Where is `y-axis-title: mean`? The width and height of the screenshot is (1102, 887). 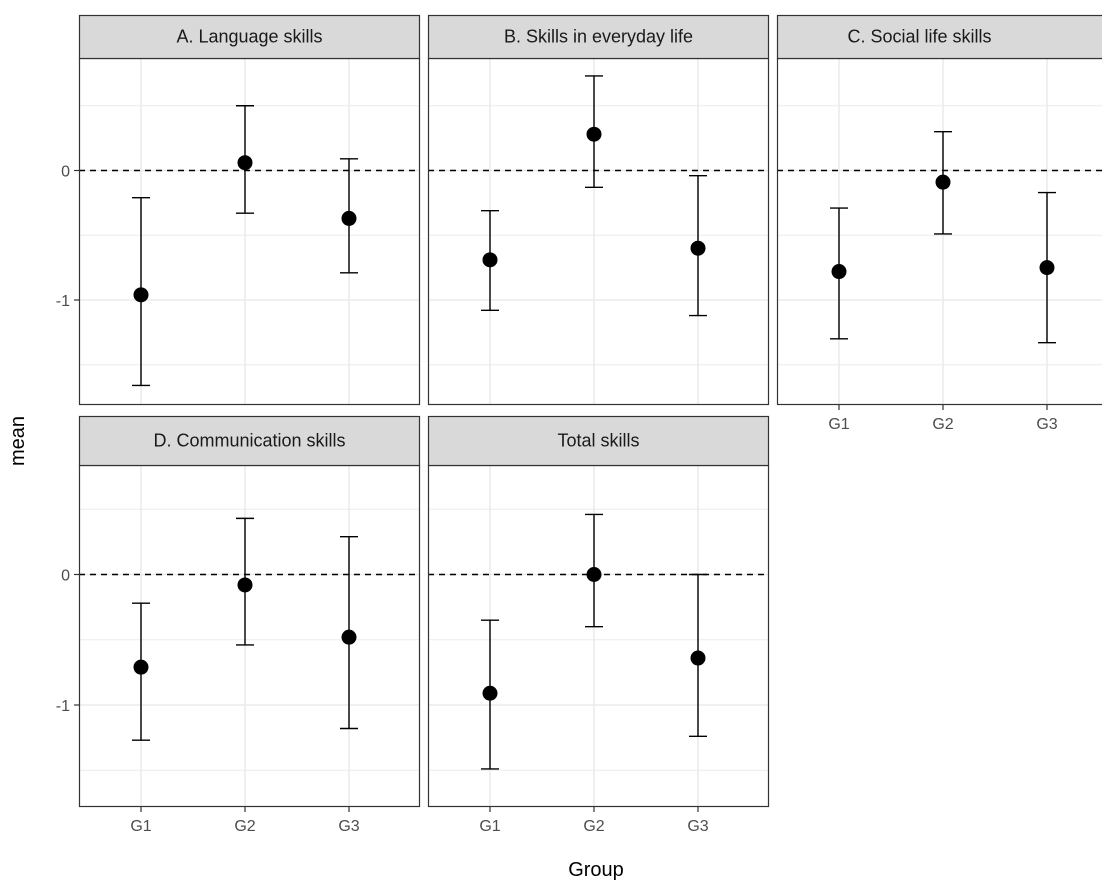
y-axis-title: mean is located at coordinates (18, 441).